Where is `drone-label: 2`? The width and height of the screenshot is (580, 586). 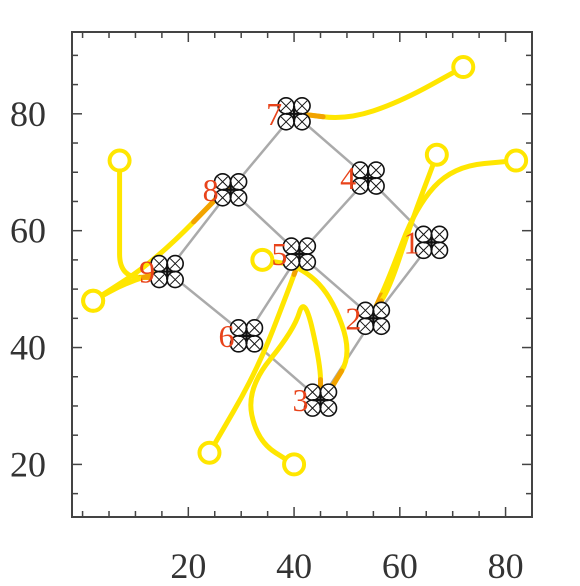
drone-label: 2 is located at coordinates (353, 318).